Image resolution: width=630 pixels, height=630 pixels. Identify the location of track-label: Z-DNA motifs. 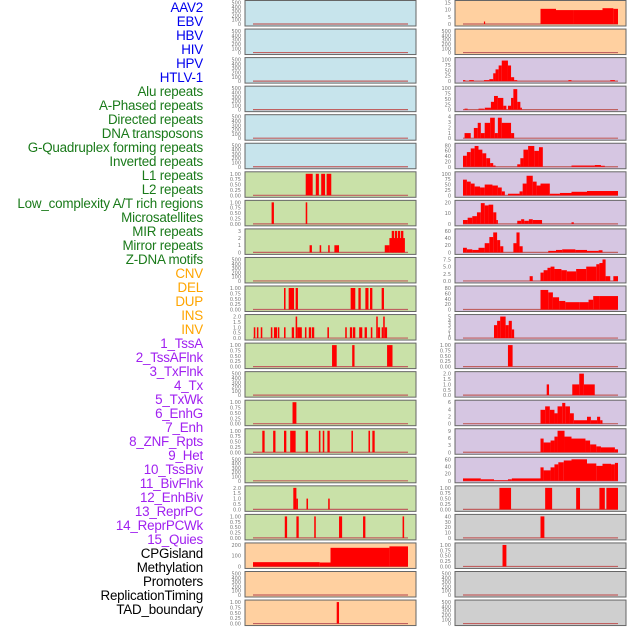
(164, 259).